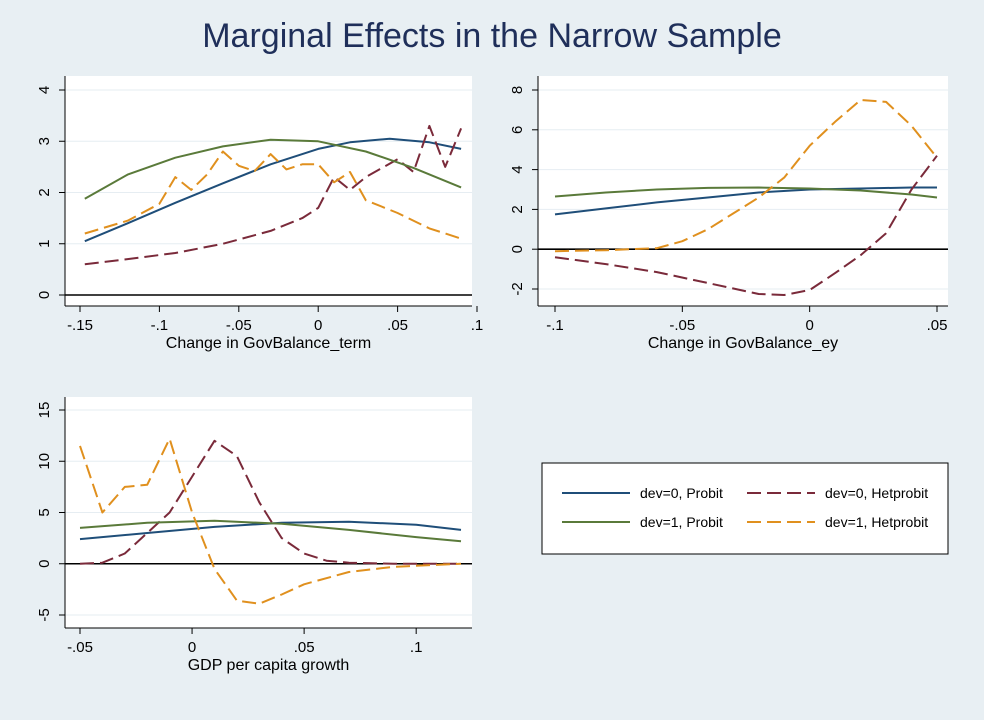  I want to click on y-tick-label: 8, so click(517, 90).